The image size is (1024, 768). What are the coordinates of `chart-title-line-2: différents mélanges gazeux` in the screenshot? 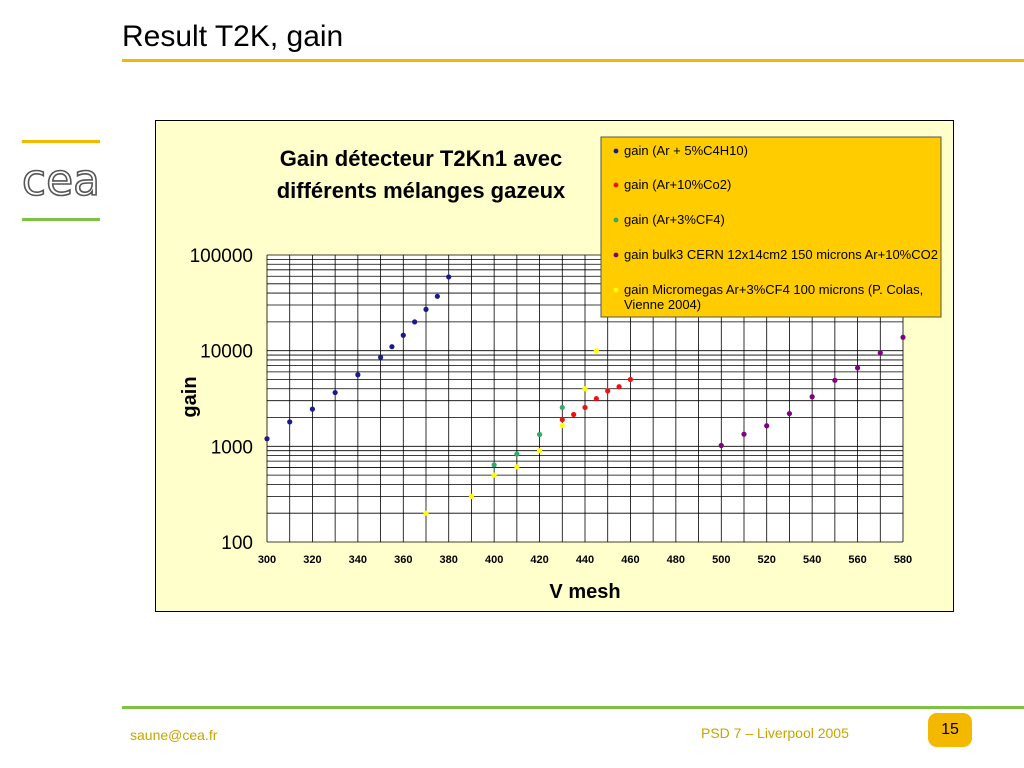 It's located at (421, 190).